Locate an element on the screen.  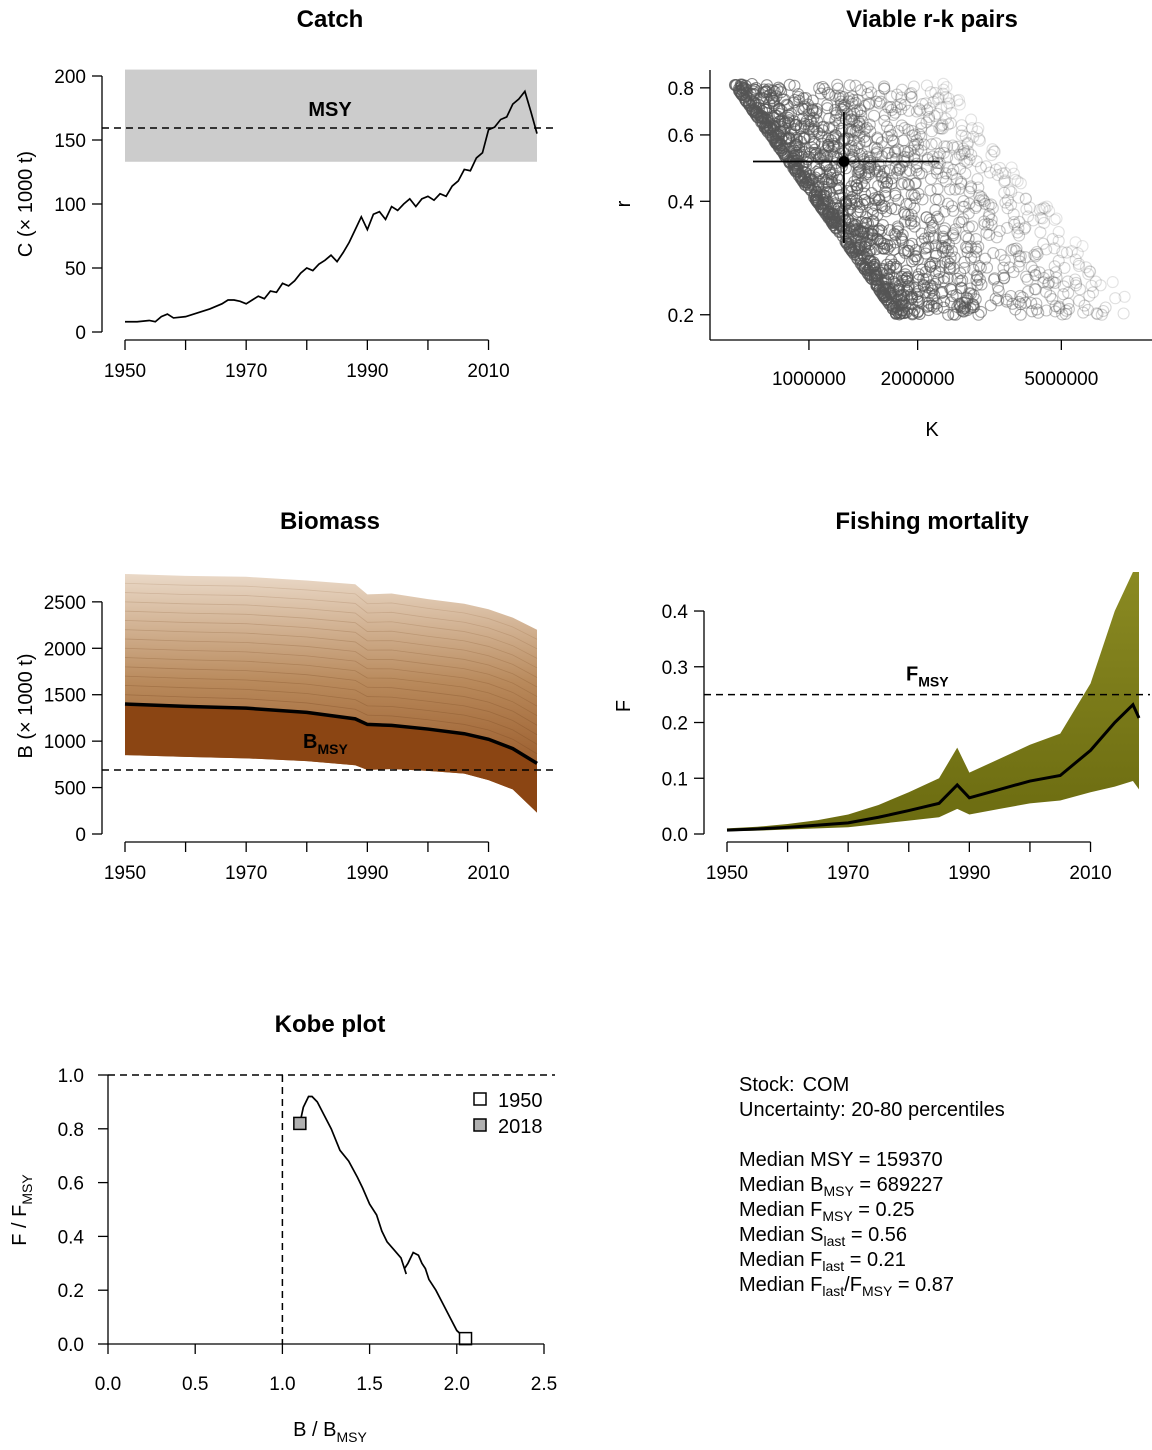
summary-subscript: MSY is located at coordinates (877, 1291).